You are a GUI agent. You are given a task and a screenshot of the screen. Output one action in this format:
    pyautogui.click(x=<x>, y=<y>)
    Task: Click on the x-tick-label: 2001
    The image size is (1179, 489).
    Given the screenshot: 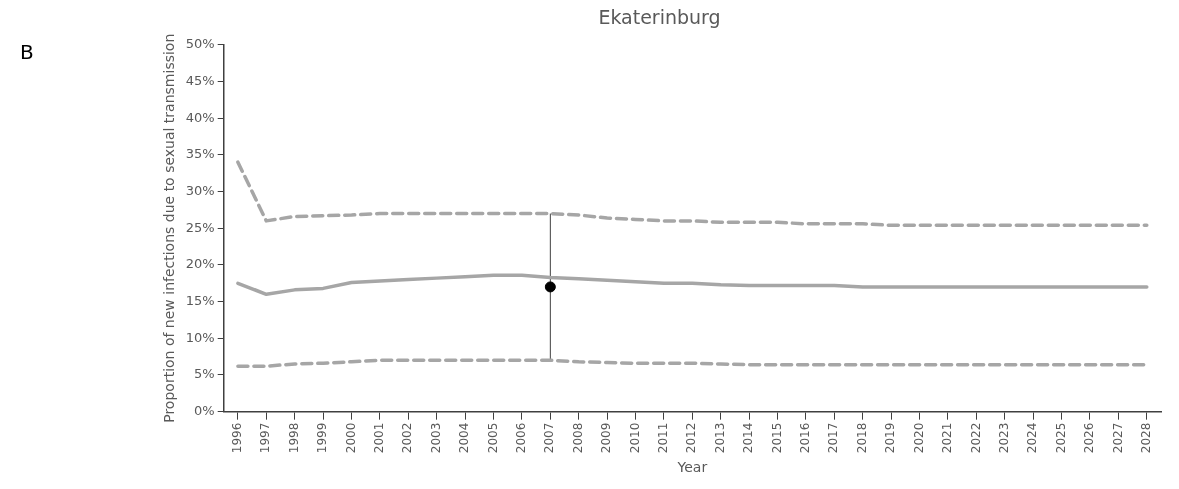 What is the action you would take?
    pyautogui.click(x=379, y=438)
    